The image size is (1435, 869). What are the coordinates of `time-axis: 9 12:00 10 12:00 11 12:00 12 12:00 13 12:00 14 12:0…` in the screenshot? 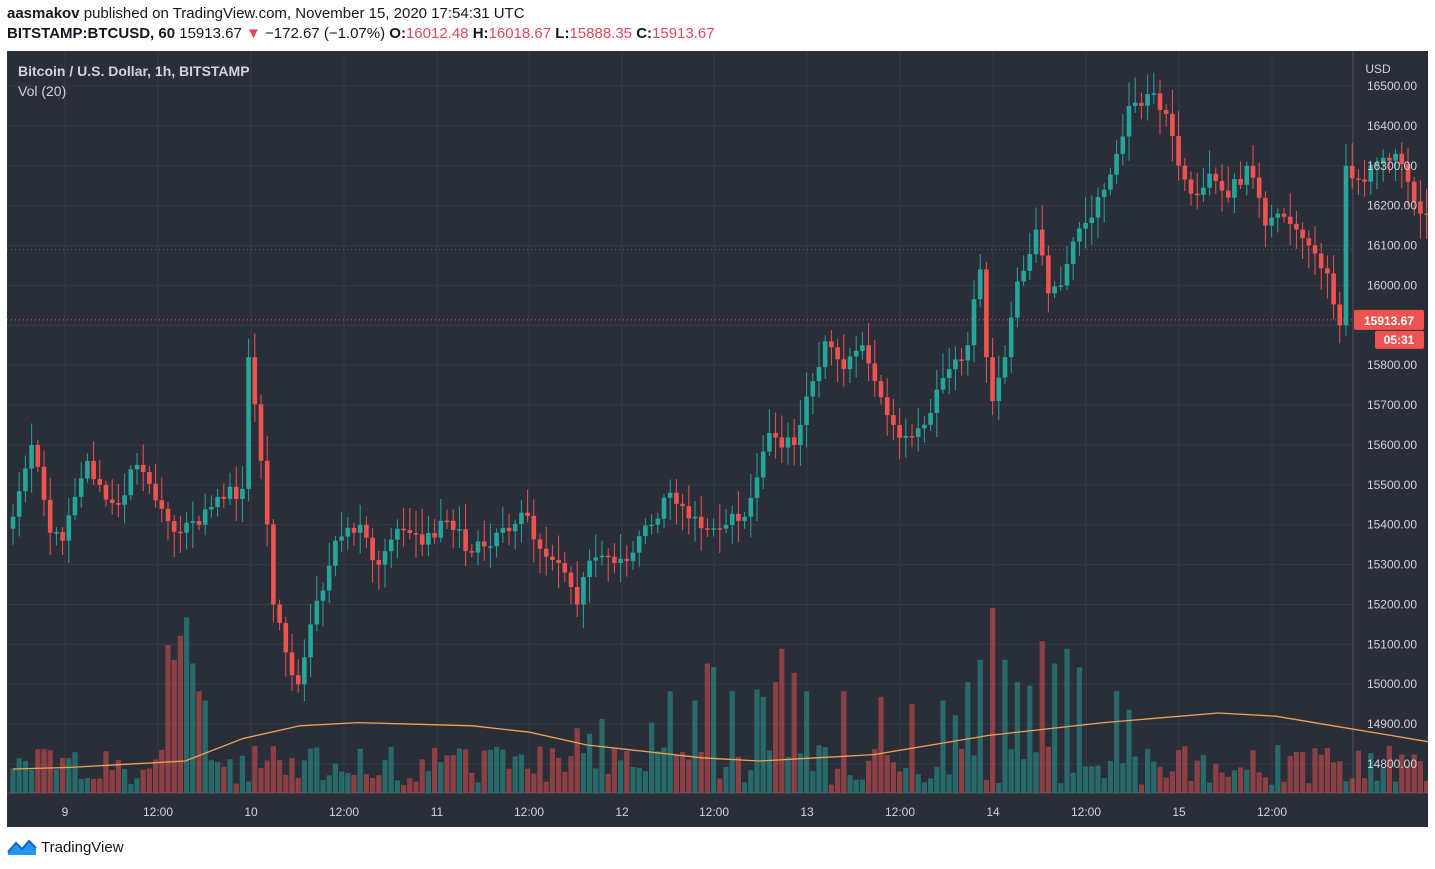 It's located at (675, 812).